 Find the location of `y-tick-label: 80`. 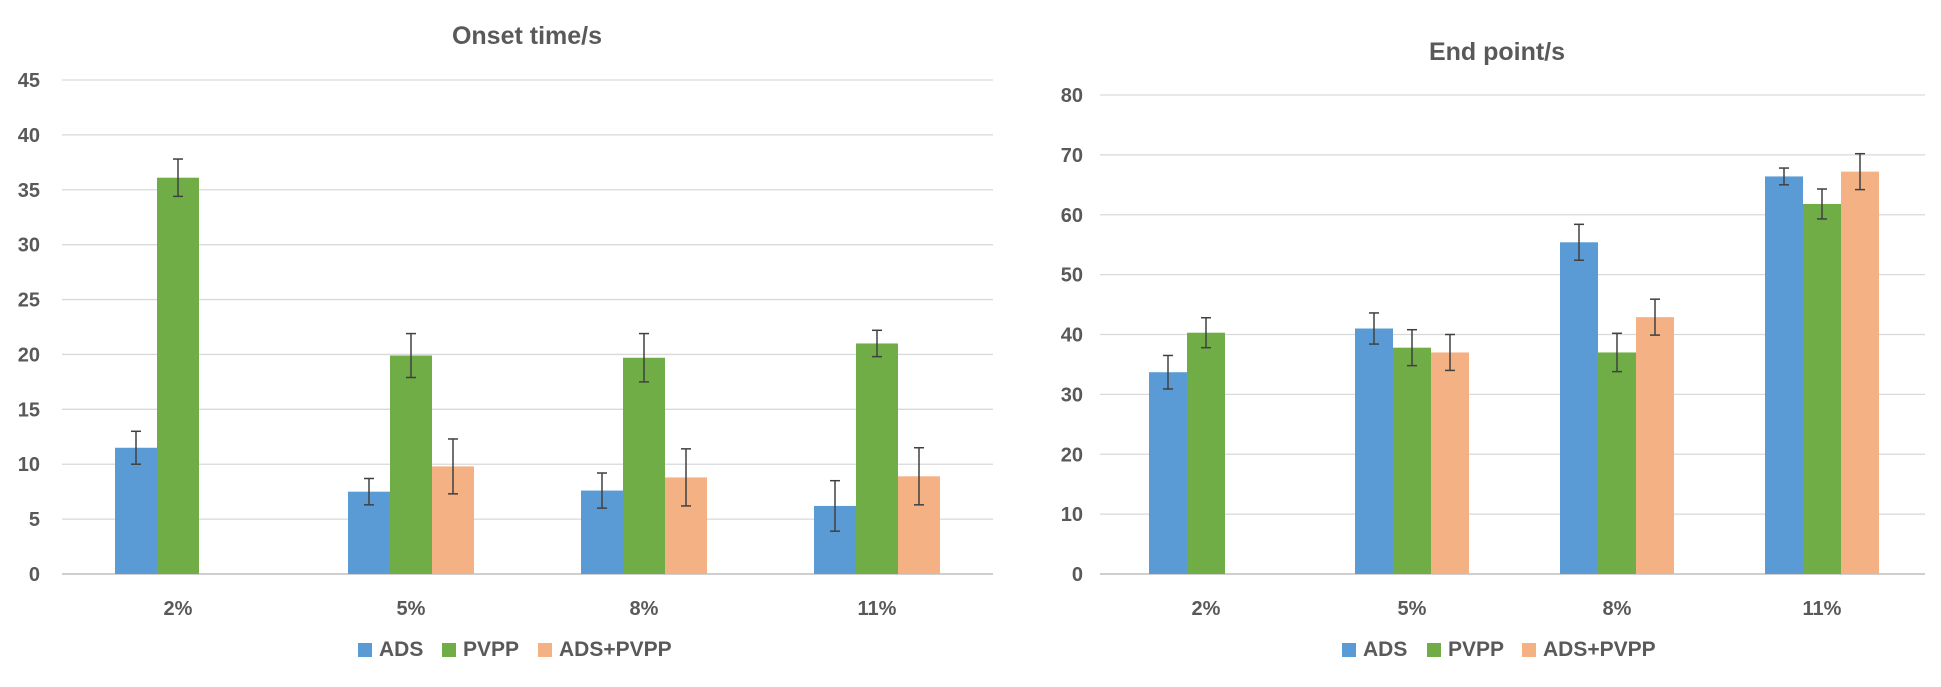

y-tick-label: 80 is located at coordinates (1072, 96).